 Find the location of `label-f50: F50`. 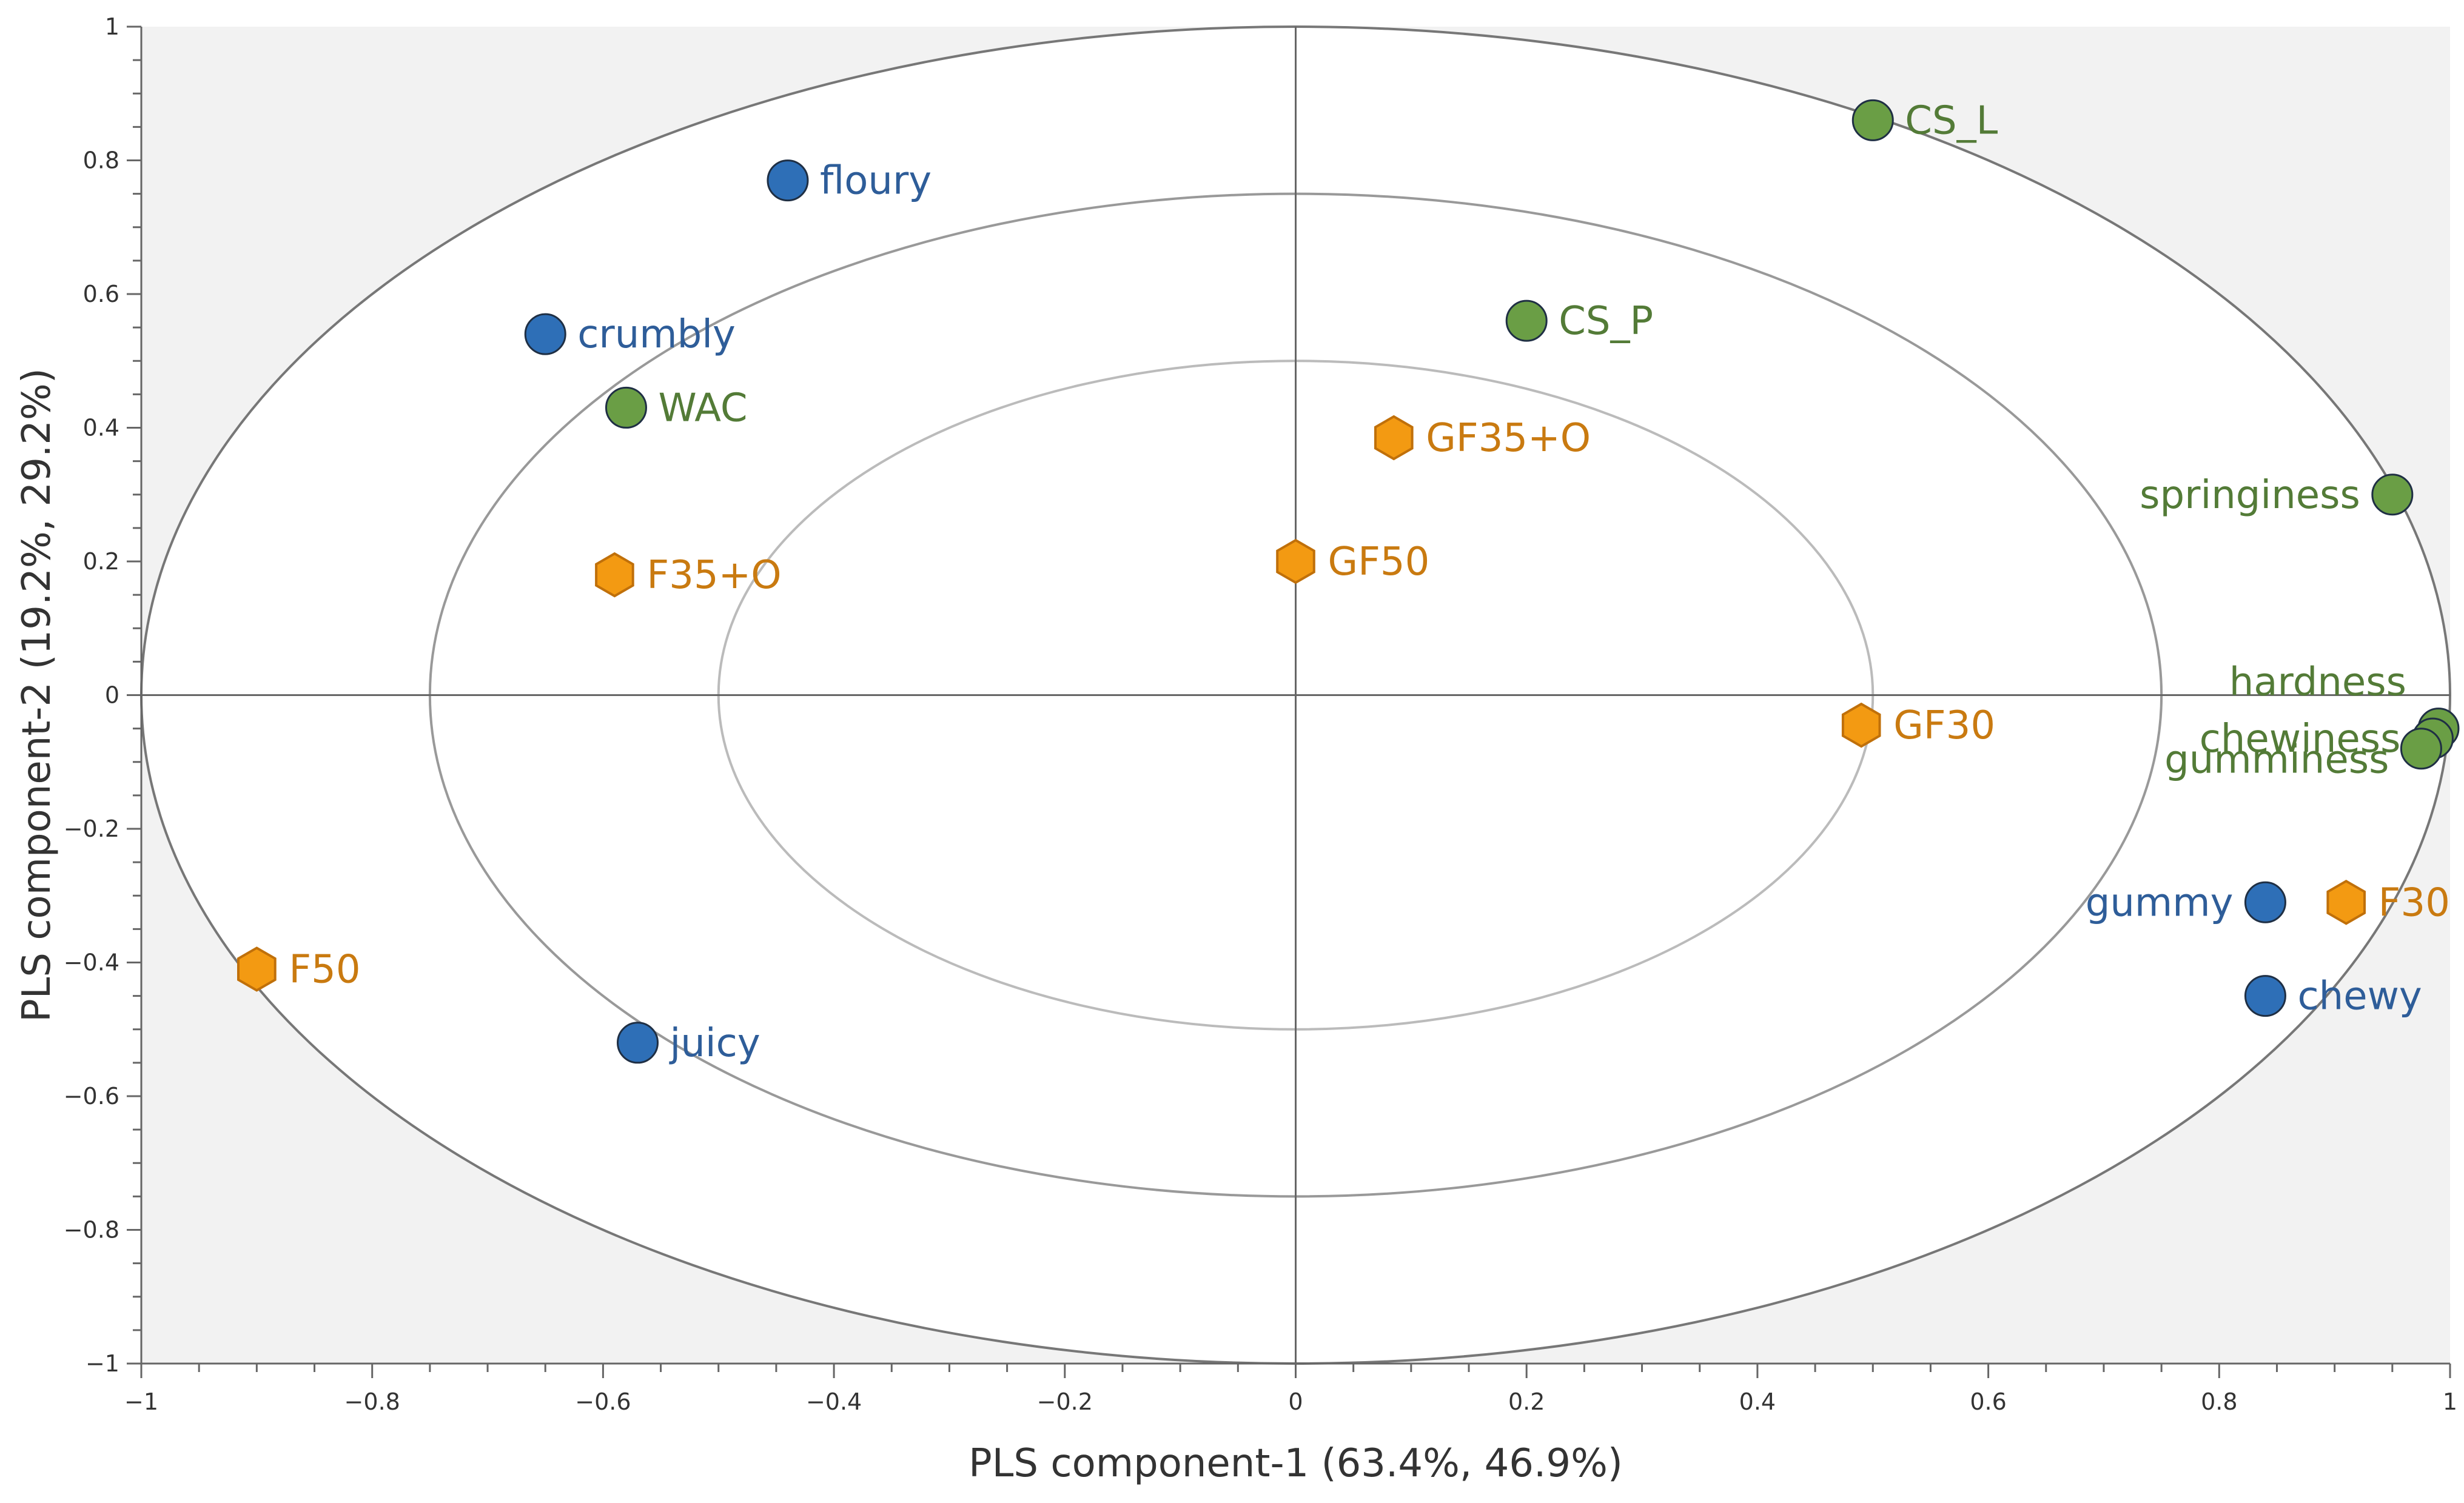

label-f50: F50 is located at coordinates (325, 971).